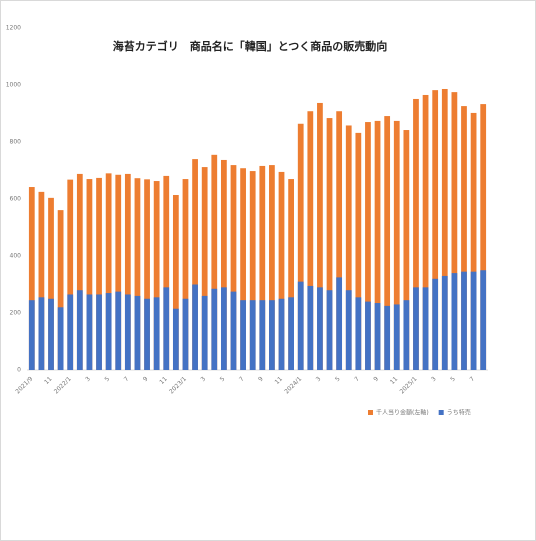  What do you see at coordinates (13, 28) in the screenshot?
I see `y-tick-label: 1200` at bounding box center [13, 28].